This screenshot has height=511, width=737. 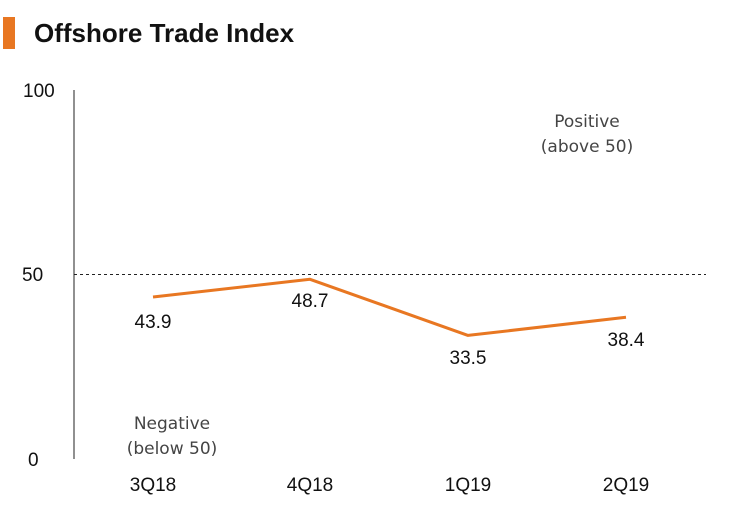 What do you see at coordinates (153, 322) in the screenshot?
I see `data-label-3q18: 43.9` at bounding box center [153, 322].